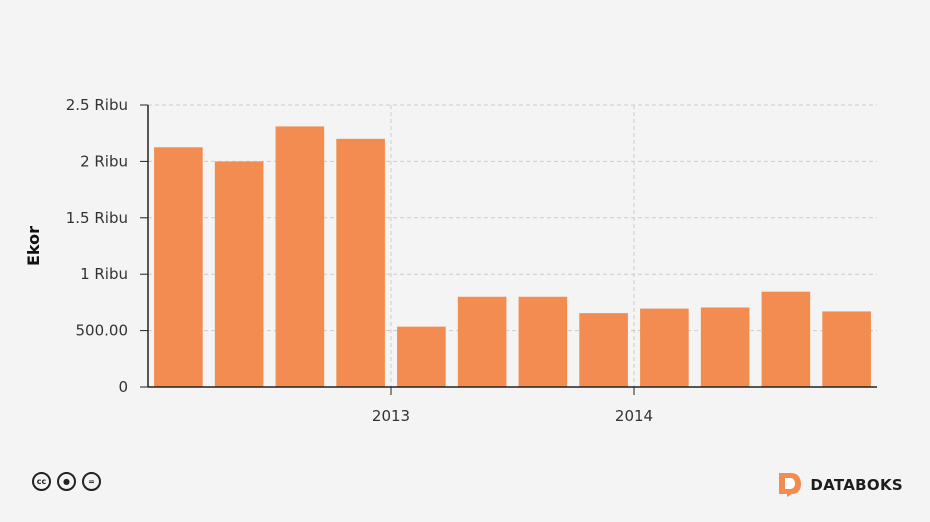 This screenshot has width=930, height=522. Describe the element at coordinates (104, 274) in the screenshot. I see `y-tick-label: 1 Ribu` at that location.